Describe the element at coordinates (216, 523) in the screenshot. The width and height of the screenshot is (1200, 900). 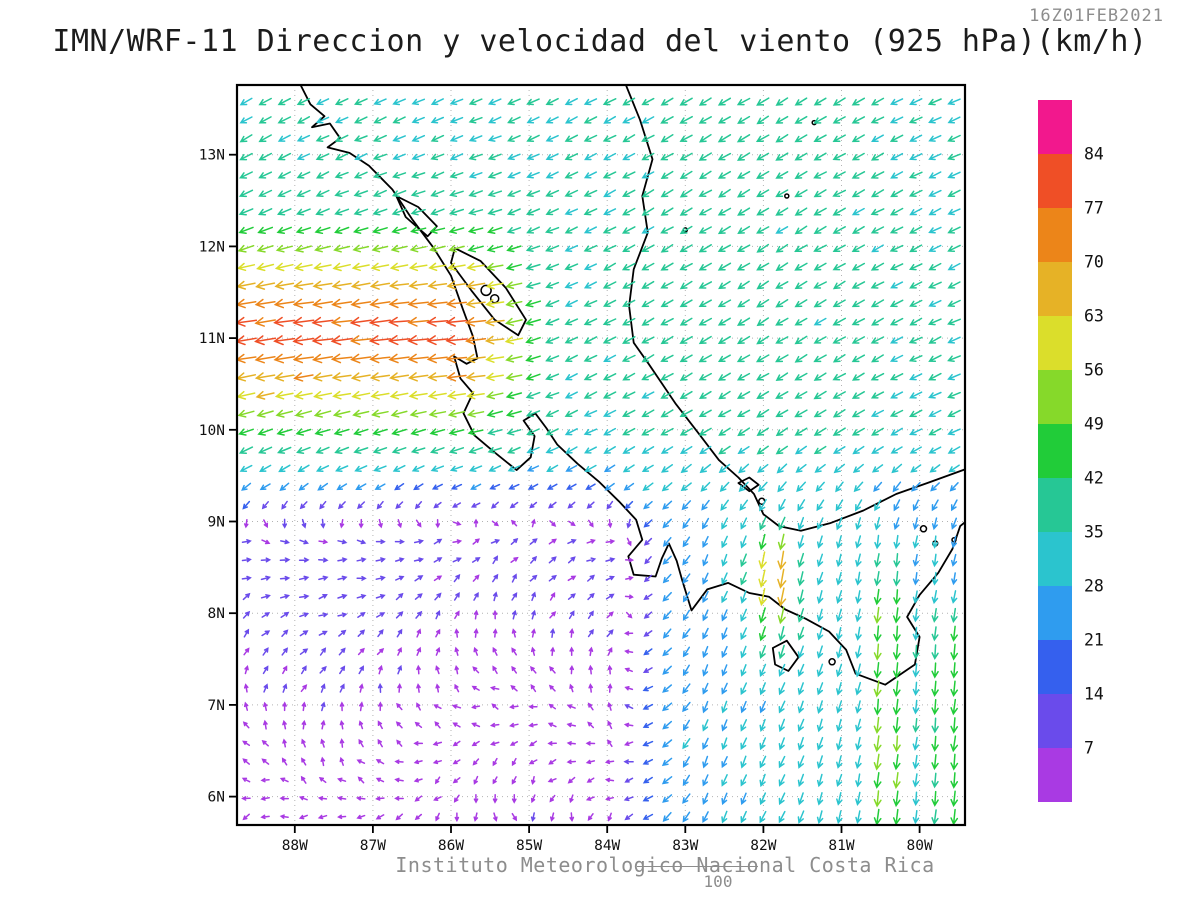
I see `lat-axis-label: 9N` at that location.